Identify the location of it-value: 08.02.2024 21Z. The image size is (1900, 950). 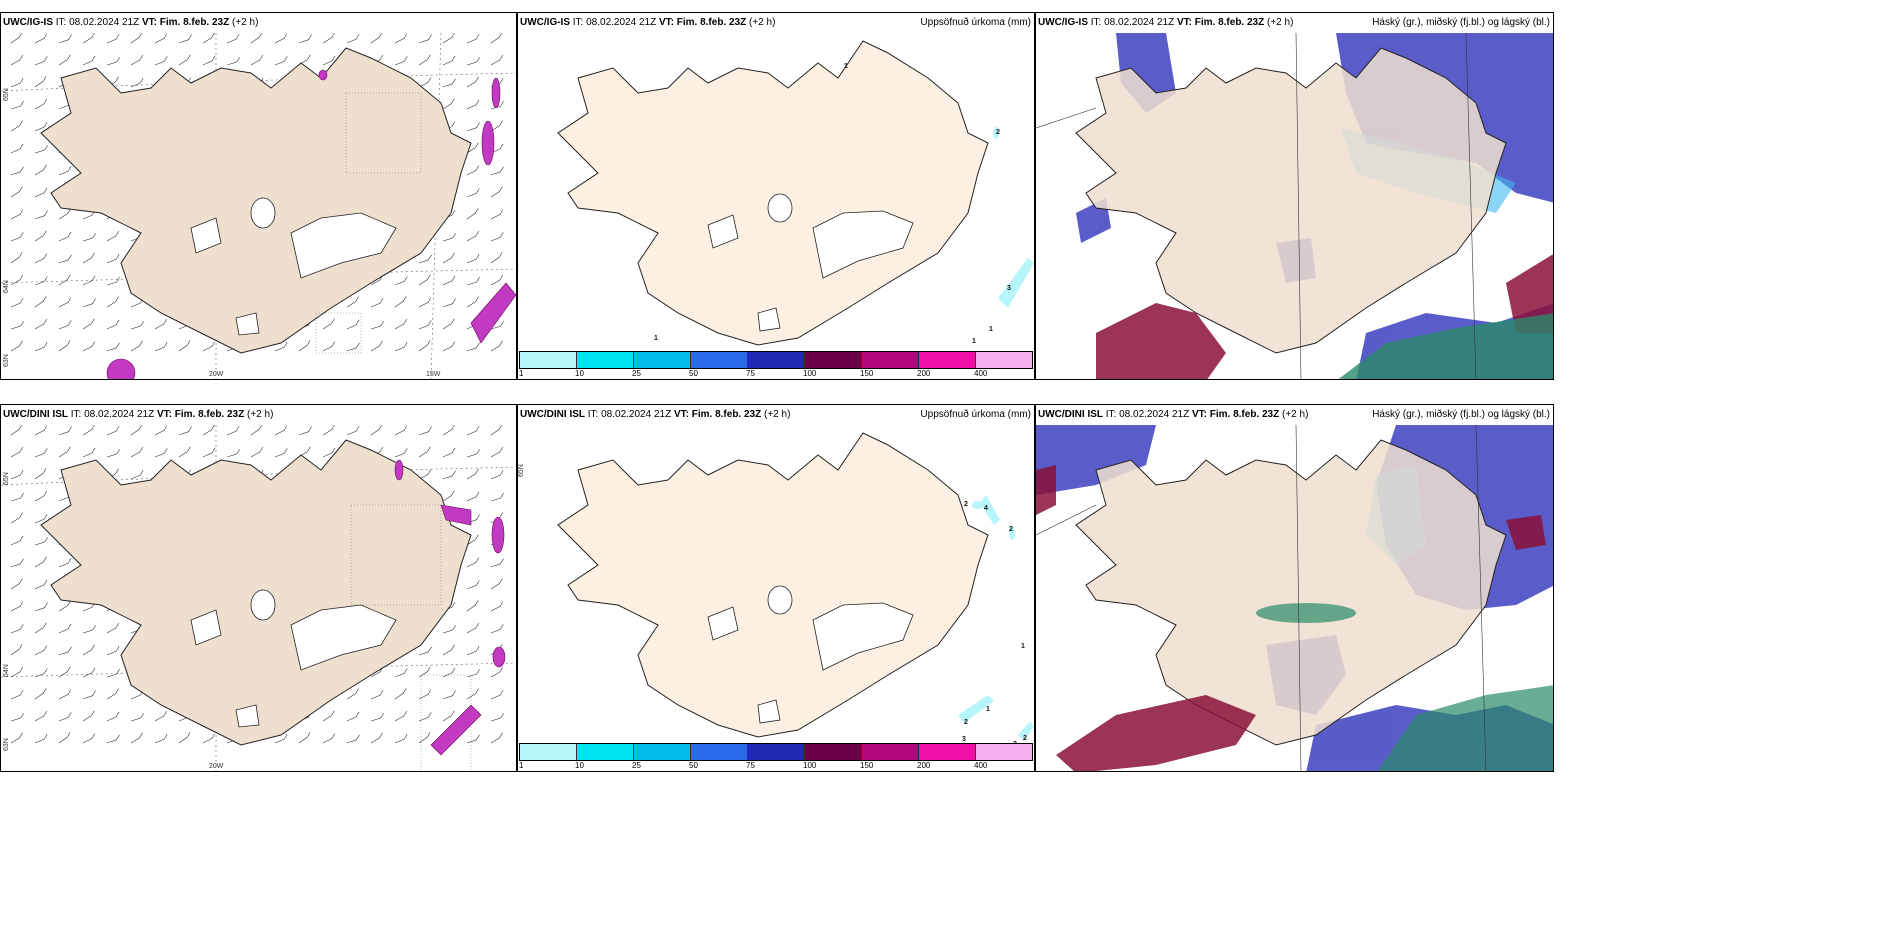
(636, 414).